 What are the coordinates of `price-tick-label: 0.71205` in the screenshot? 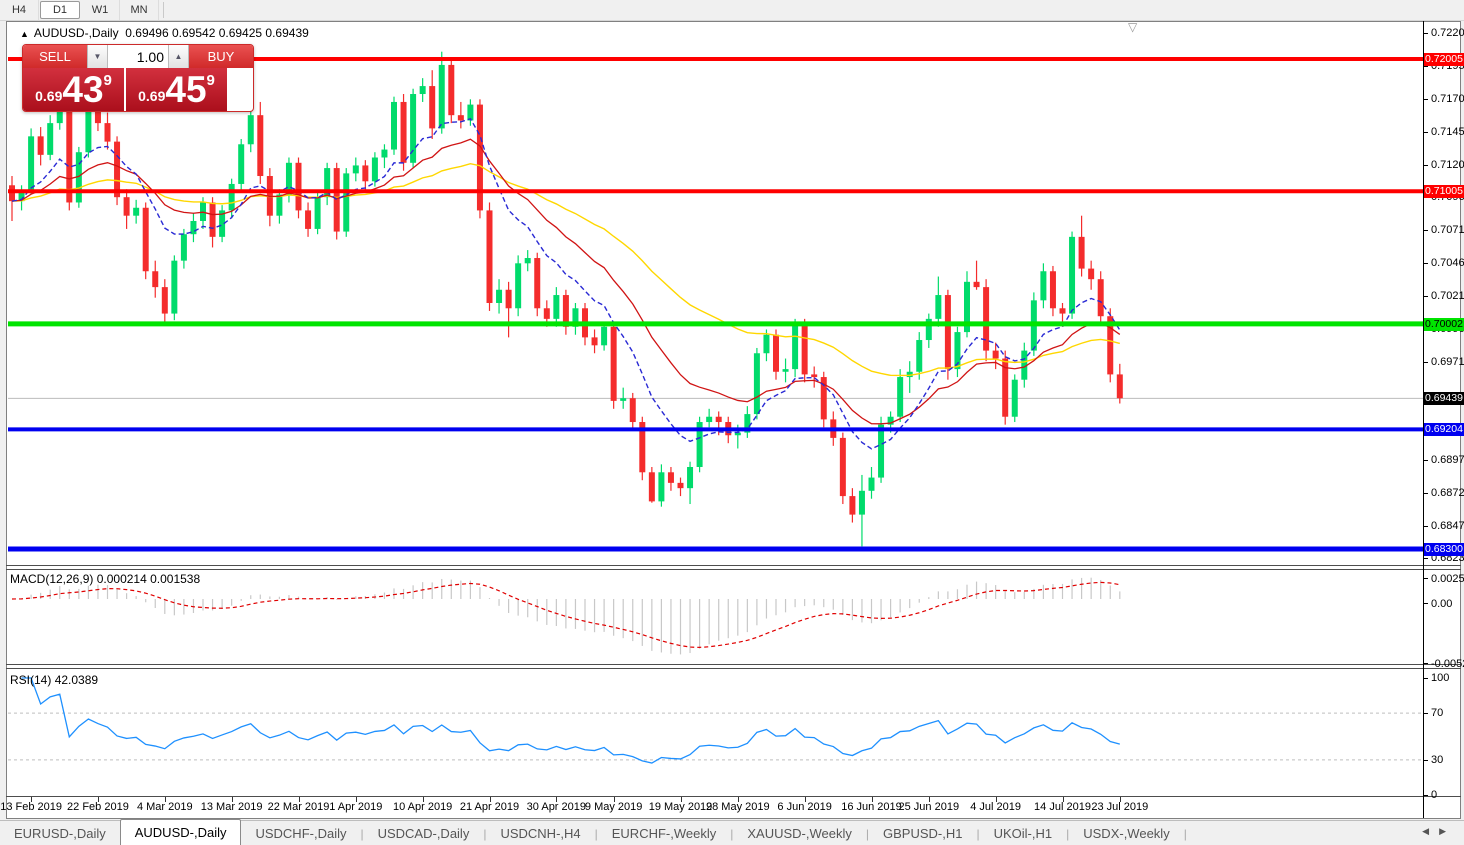 It's located at (1447, 164).